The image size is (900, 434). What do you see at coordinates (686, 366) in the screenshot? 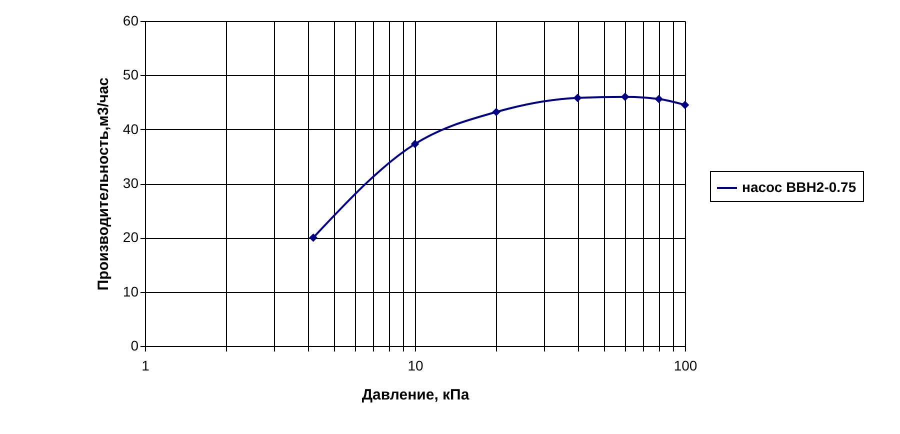
I see `x-tick-label: 100` at bounding box center [686, 366].